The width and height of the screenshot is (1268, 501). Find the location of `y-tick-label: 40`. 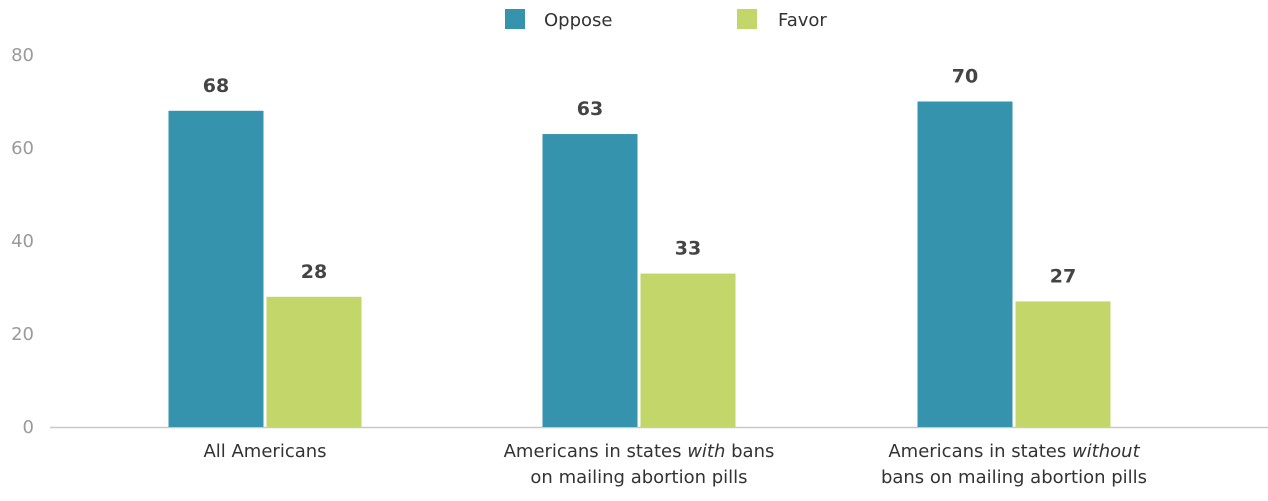

y-tick-label: 40 is located at coordinates (22, 241).